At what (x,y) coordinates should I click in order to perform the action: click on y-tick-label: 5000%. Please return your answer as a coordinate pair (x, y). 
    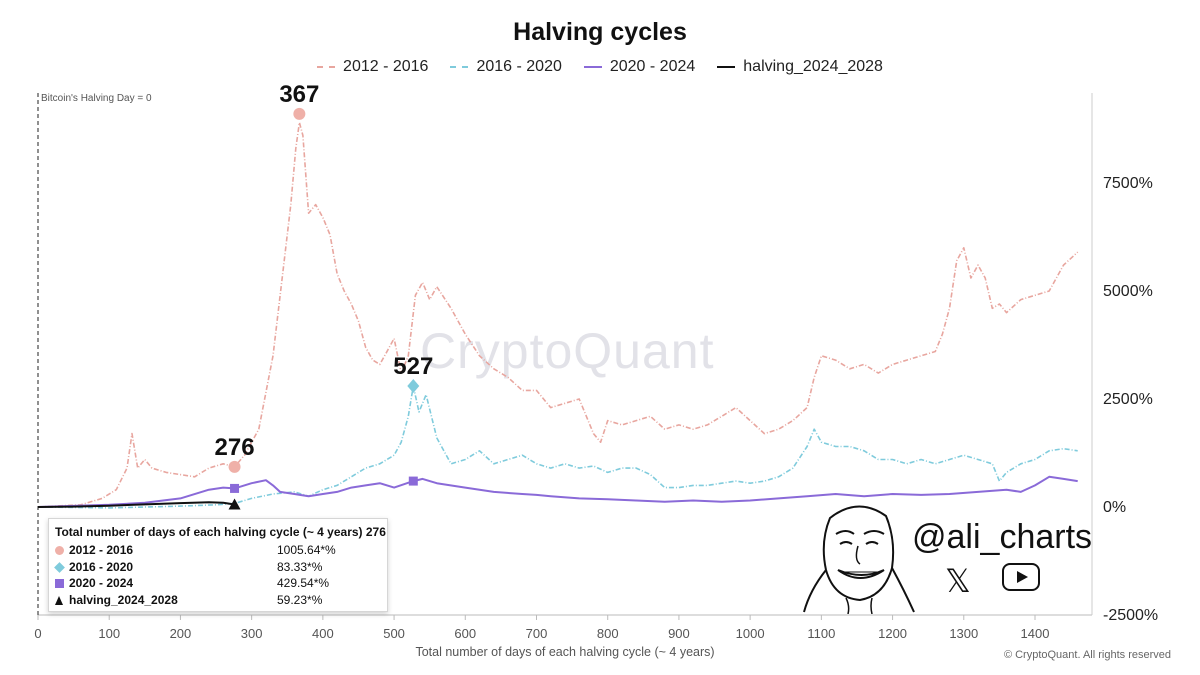
    Looking at the image, I should click on (1128, 291).